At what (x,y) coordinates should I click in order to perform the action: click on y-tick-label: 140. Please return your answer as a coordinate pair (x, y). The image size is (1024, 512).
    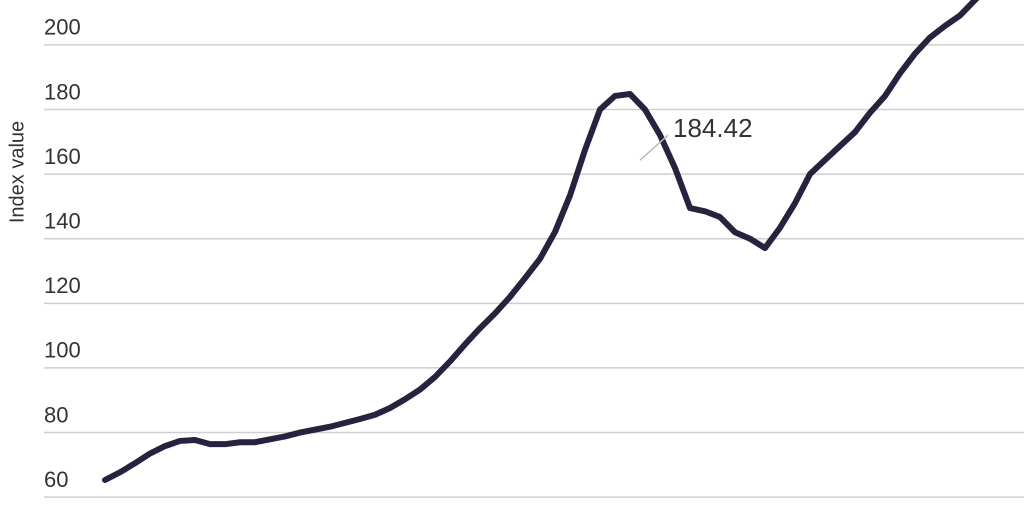
    Looking at the image, I should click on (62, 221).